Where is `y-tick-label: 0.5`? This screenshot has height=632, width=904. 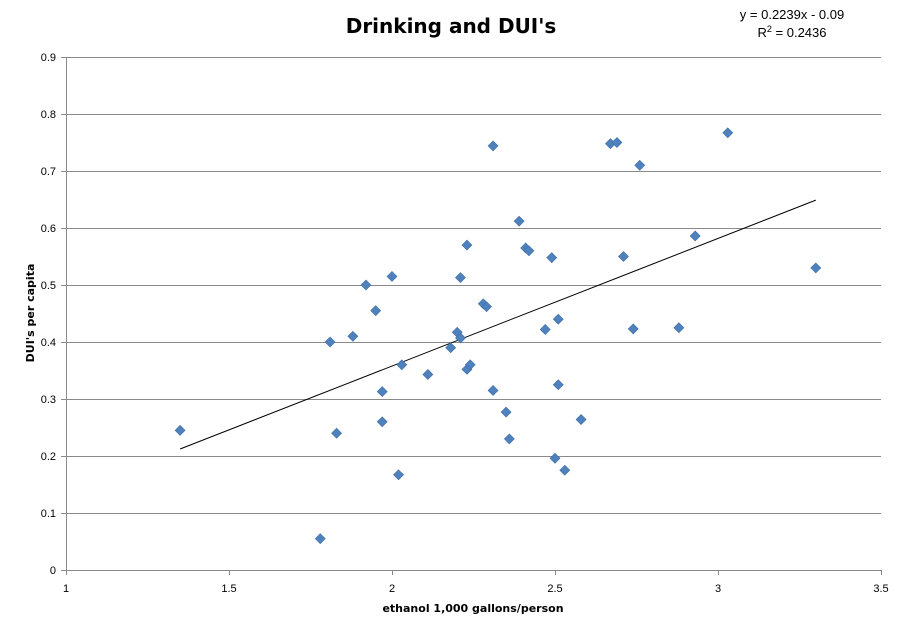
y-tick-label: 0.5 is located at coordinates (48, 286).